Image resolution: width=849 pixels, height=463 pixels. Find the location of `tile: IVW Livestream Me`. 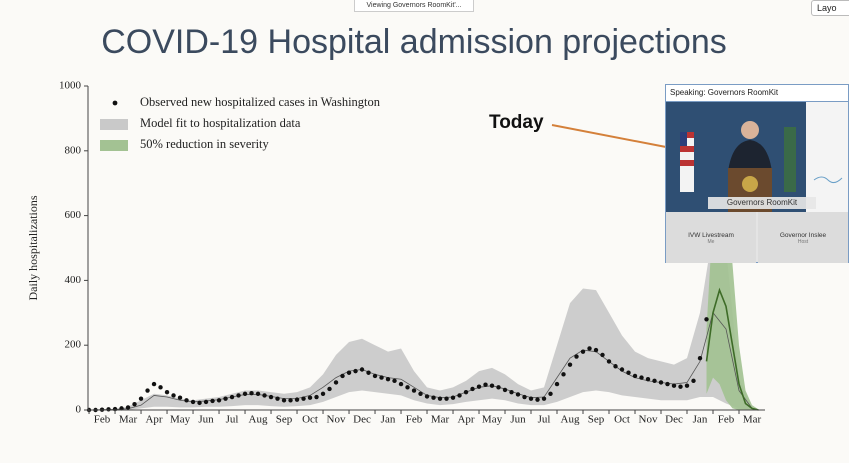

tile: IVW Livestream Me is located at coordinates (711, 237).